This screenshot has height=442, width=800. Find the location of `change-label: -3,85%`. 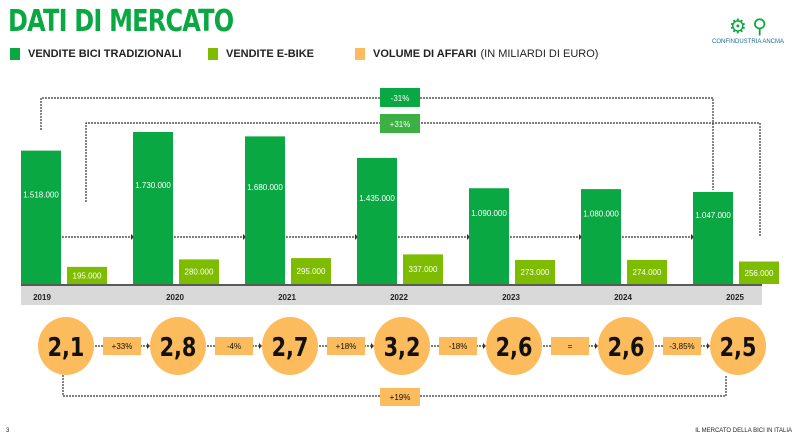

change-label: -3,85% is located at coordinates (681, 346).